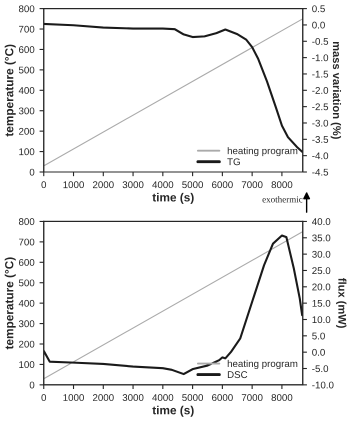  I want to click on y2-tick-label: 30.0, so click(321, 254).